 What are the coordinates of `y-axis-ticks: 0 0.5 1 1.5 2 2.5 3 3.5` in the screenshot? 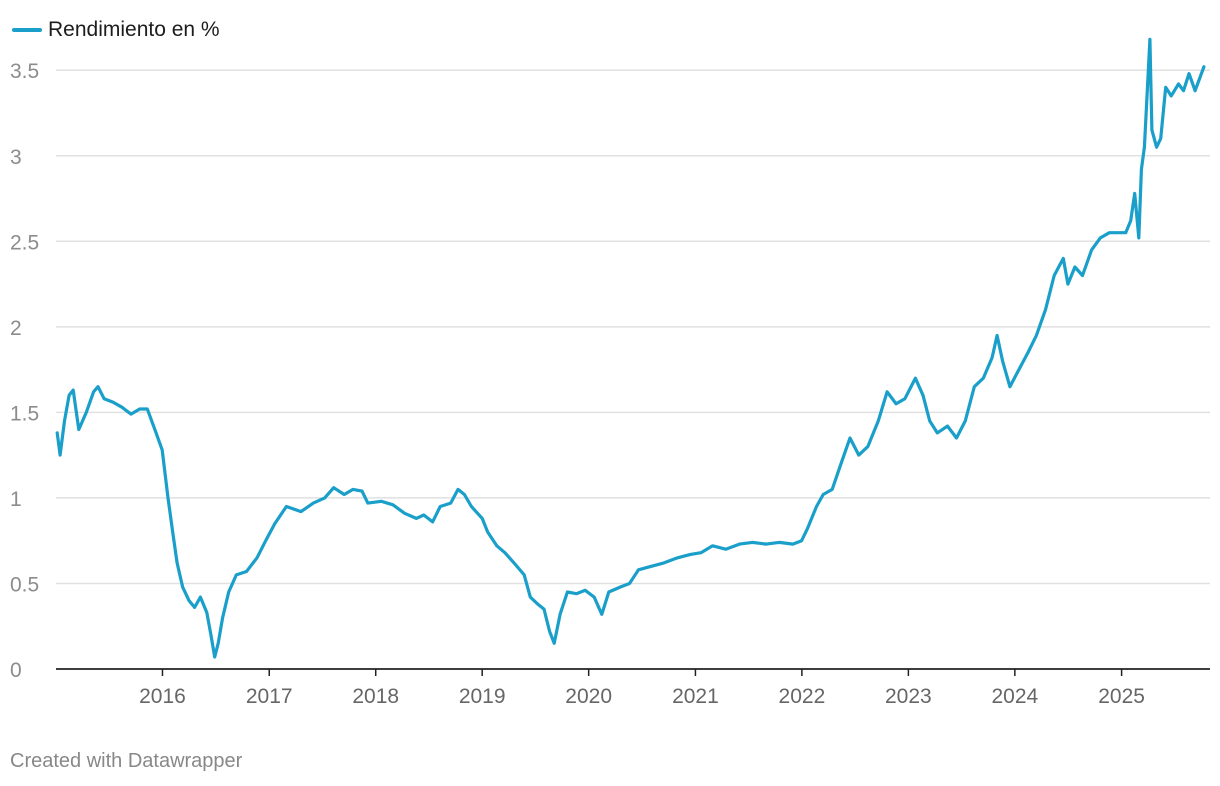 It's located at (24, 371).